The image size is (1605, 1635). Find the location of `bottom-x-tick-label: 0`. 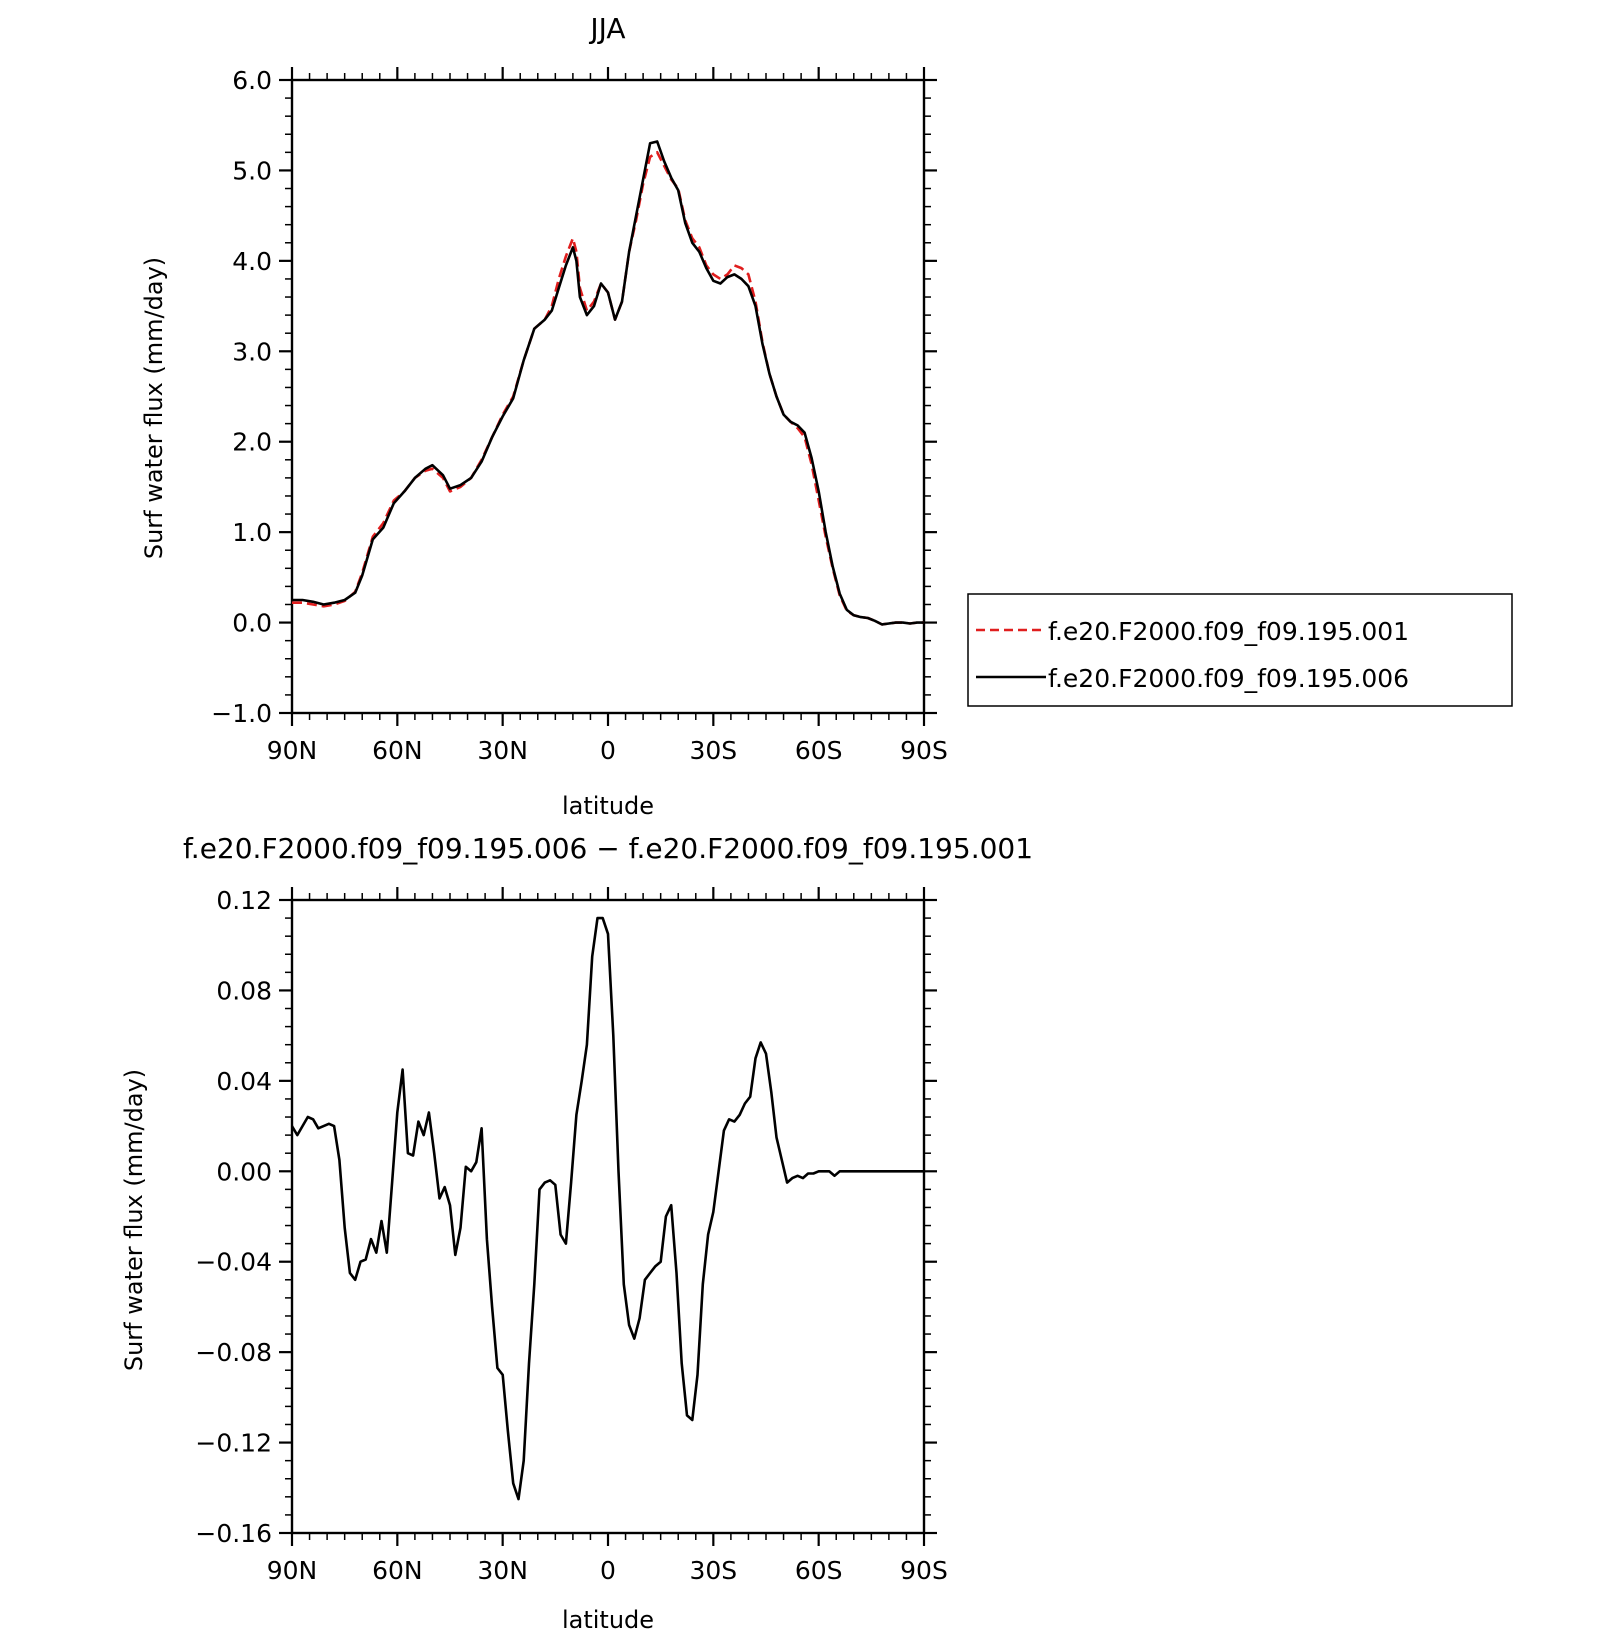

bottom-x-tick-label: 0 is located at coordinates (608, 1570).